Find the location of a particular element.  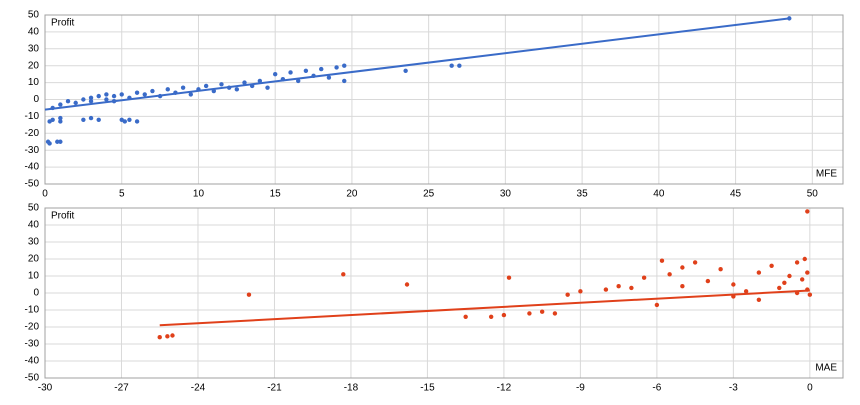

x-tick-label: -6 is located at coordinates (656, 388).